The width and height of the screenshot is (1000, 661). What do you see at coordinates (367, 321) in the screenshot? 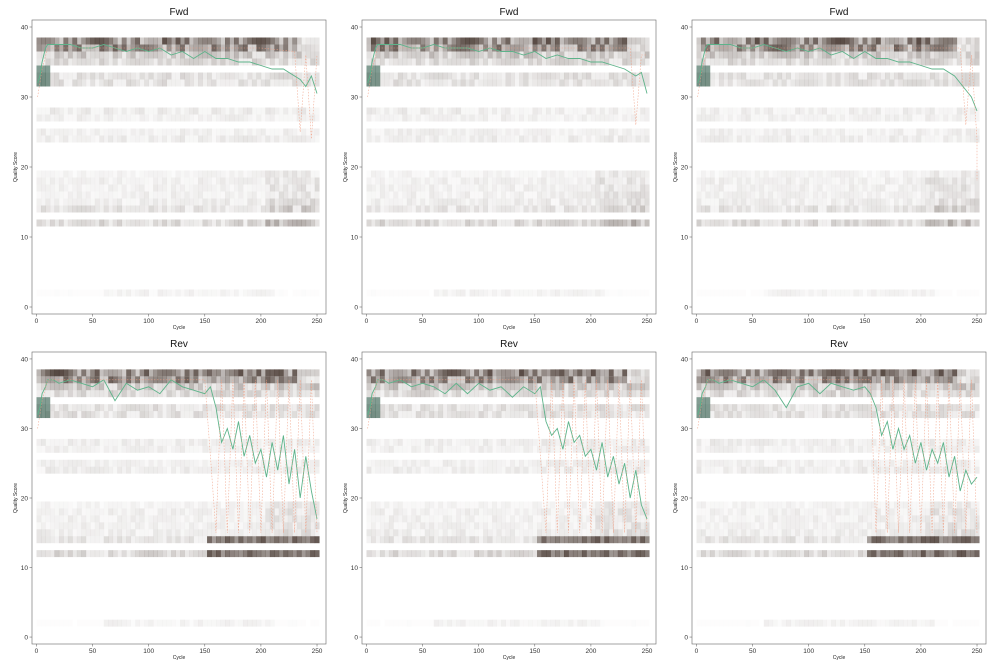
I see `x-tick-label: 0` at bounding box center [367, 321].